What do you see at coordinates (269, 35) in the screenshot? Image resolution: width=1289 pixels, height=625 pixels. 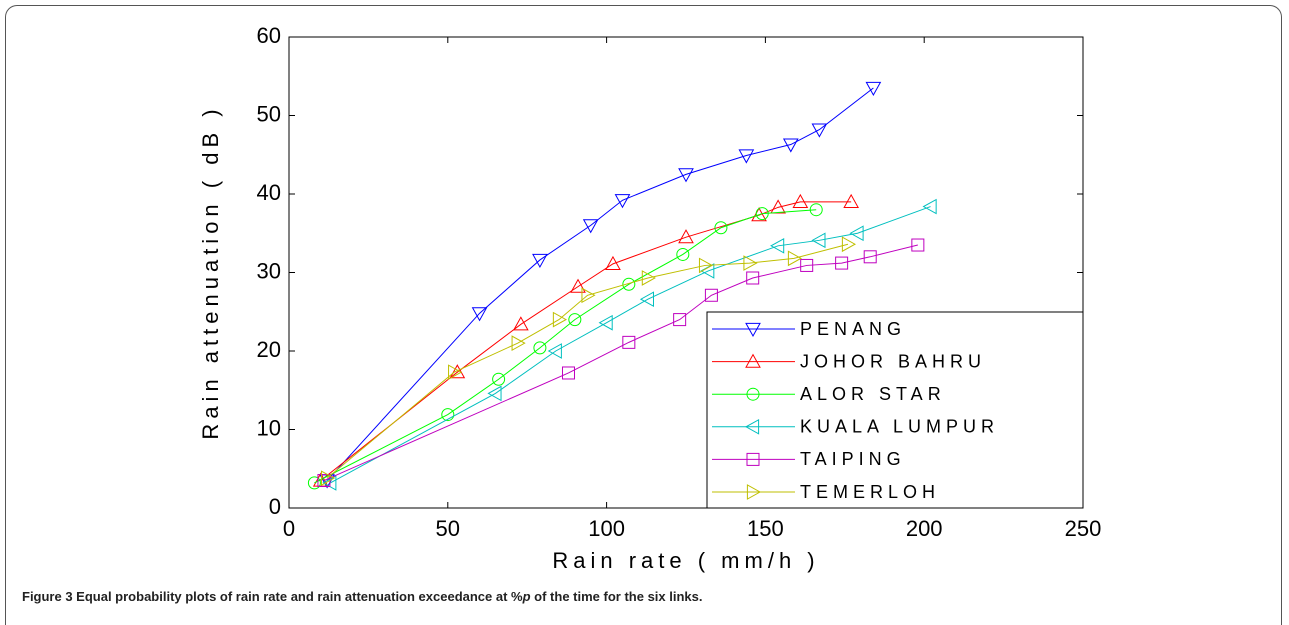 I see `y-tick-label: 60` at bounding box center [269, 35].